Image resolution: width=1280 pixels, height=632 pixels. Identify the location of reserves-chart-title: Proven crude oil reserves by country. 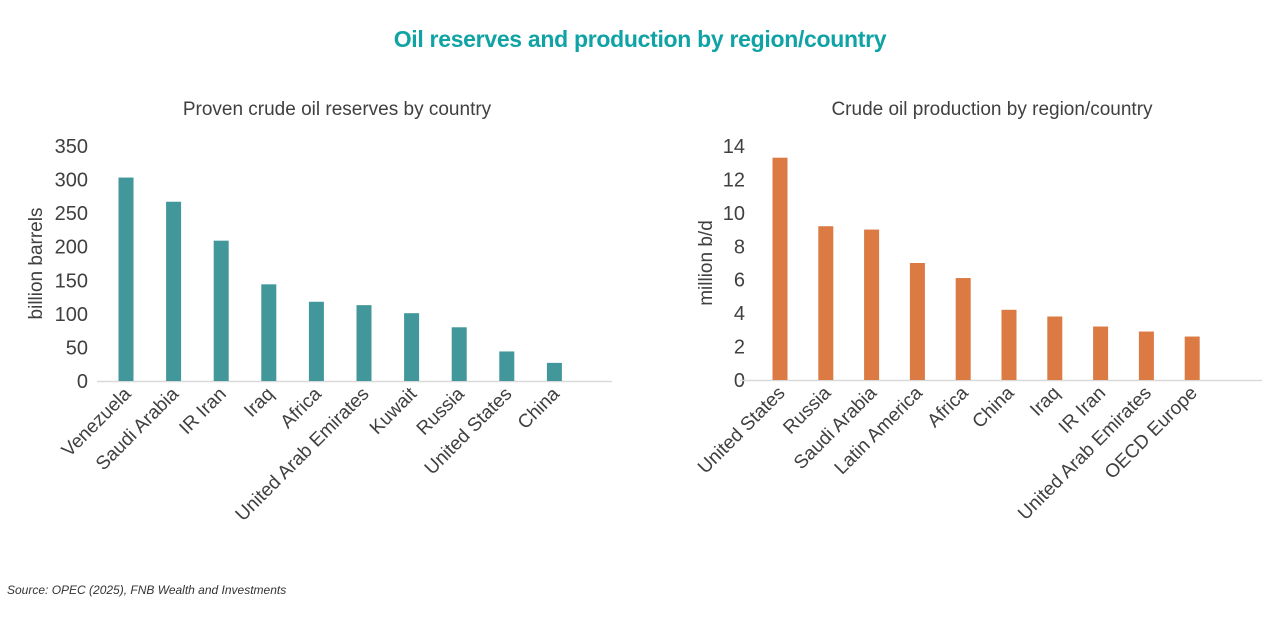
(337, 109).